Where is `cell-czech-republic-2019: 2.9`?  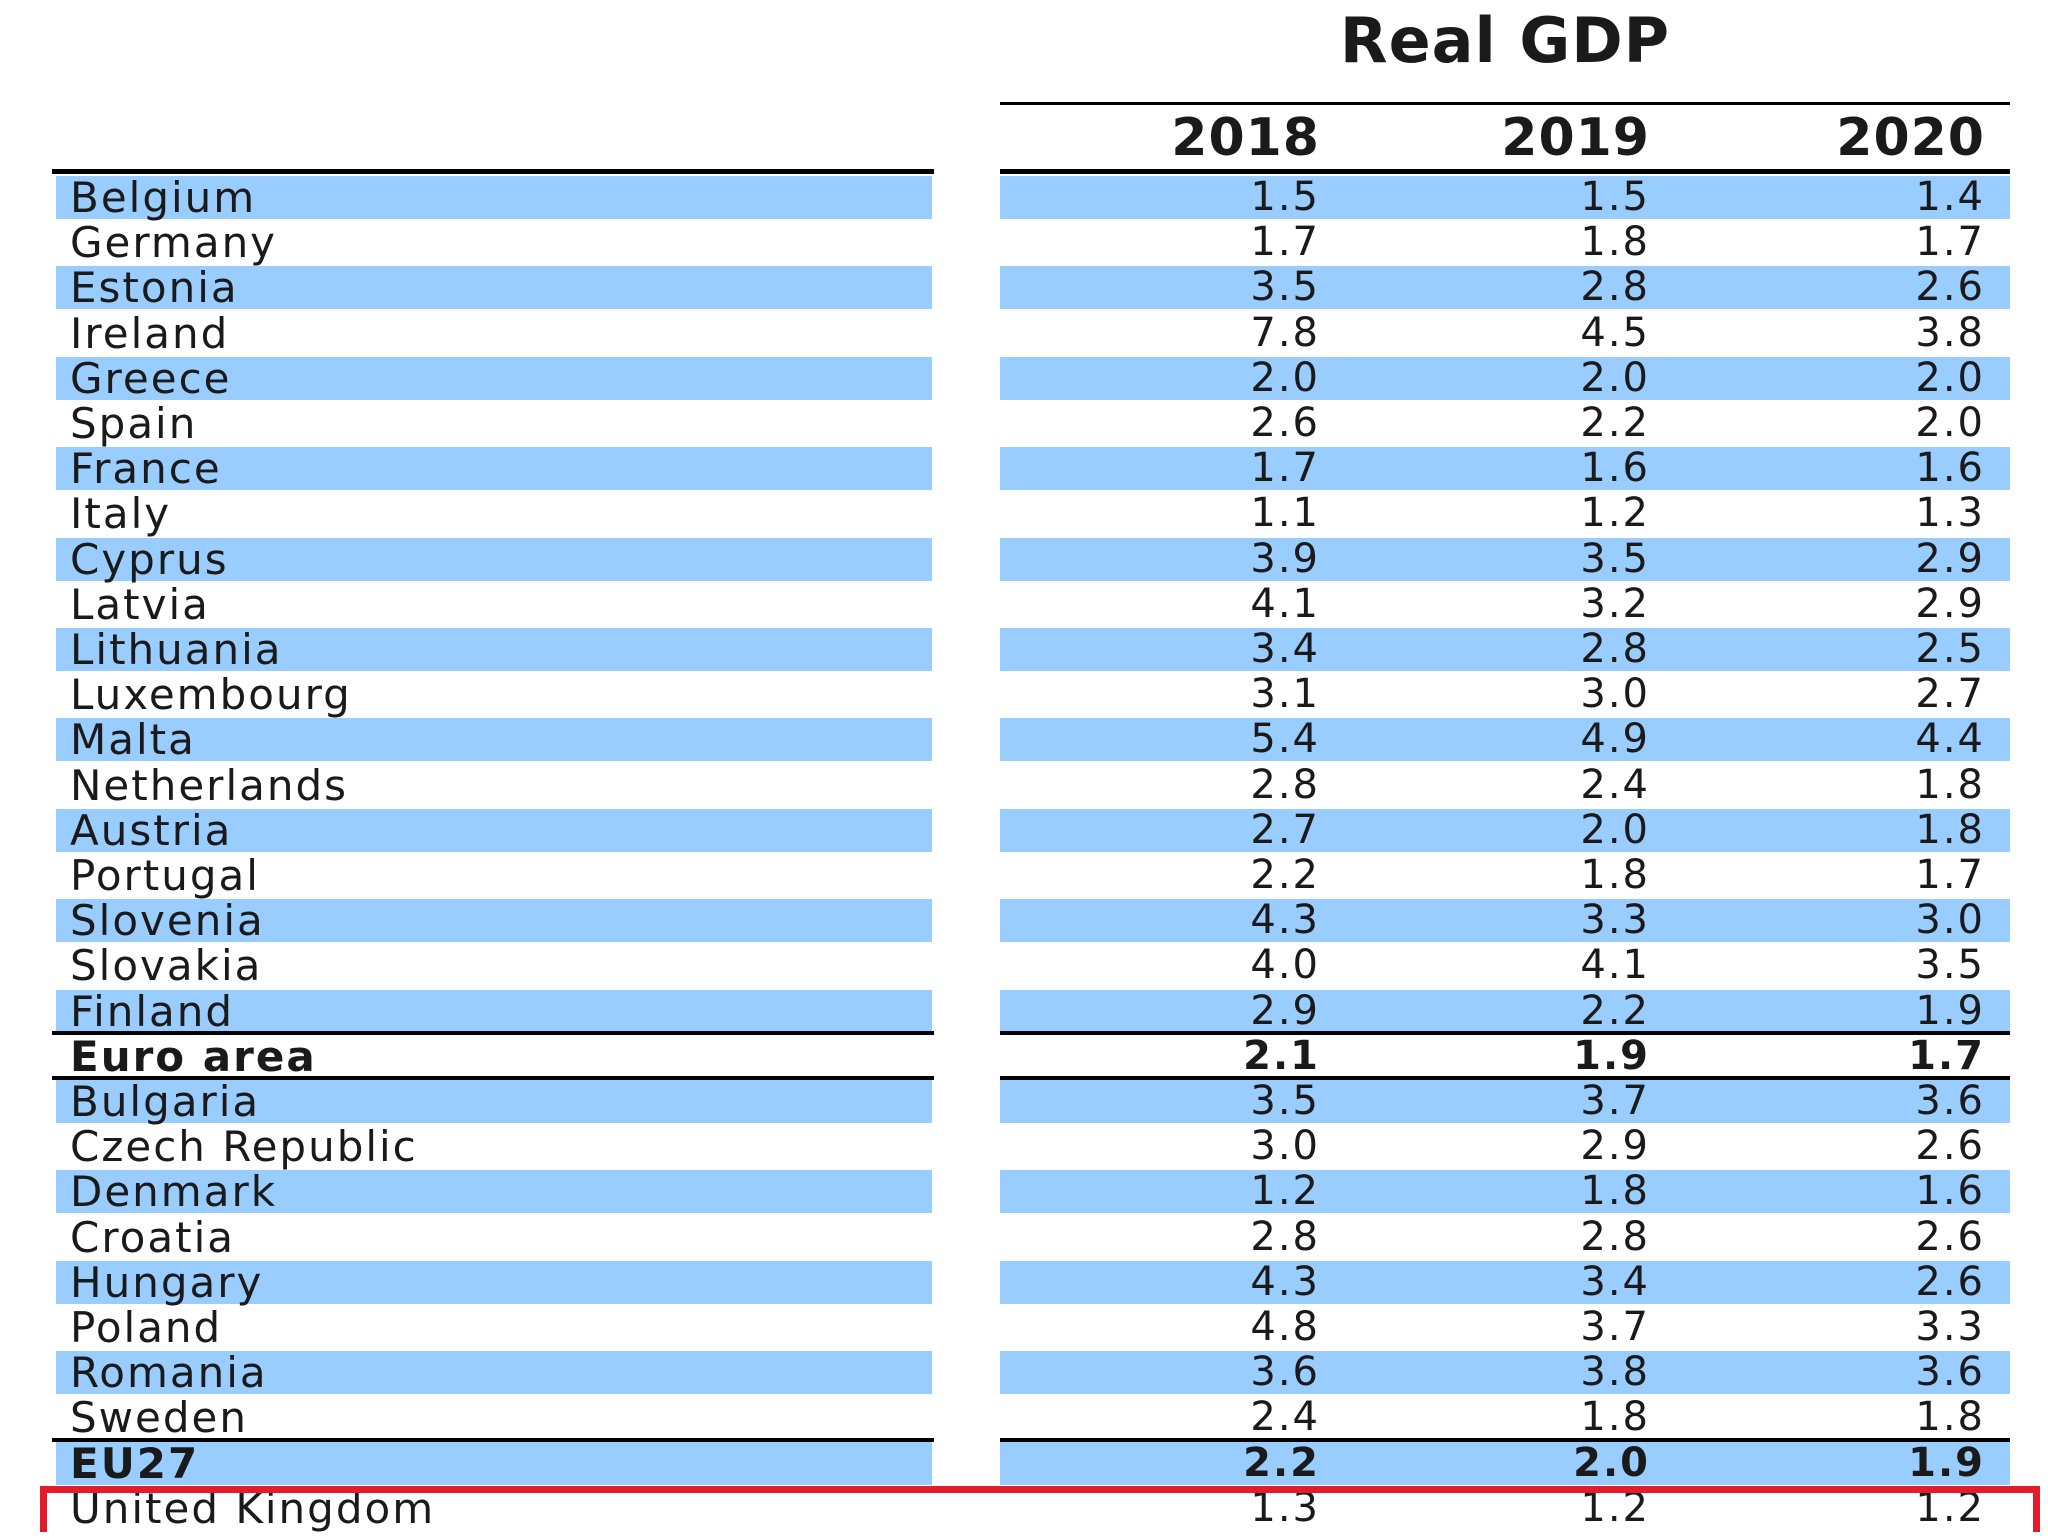
cell-czech-republic-2019: 2.9 is located at coordinates (1615, 1146).